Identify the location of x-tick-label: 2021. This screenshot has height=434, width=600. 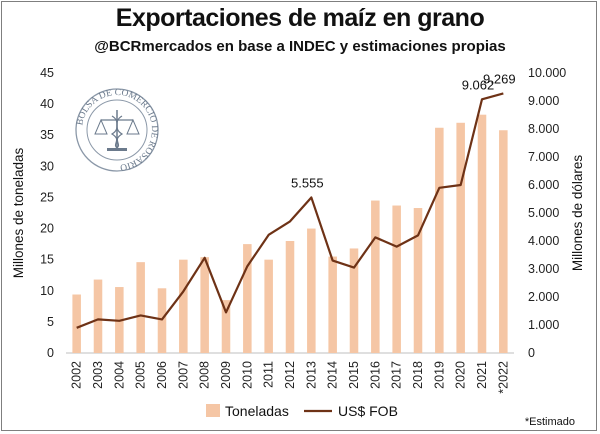
(482, 375).